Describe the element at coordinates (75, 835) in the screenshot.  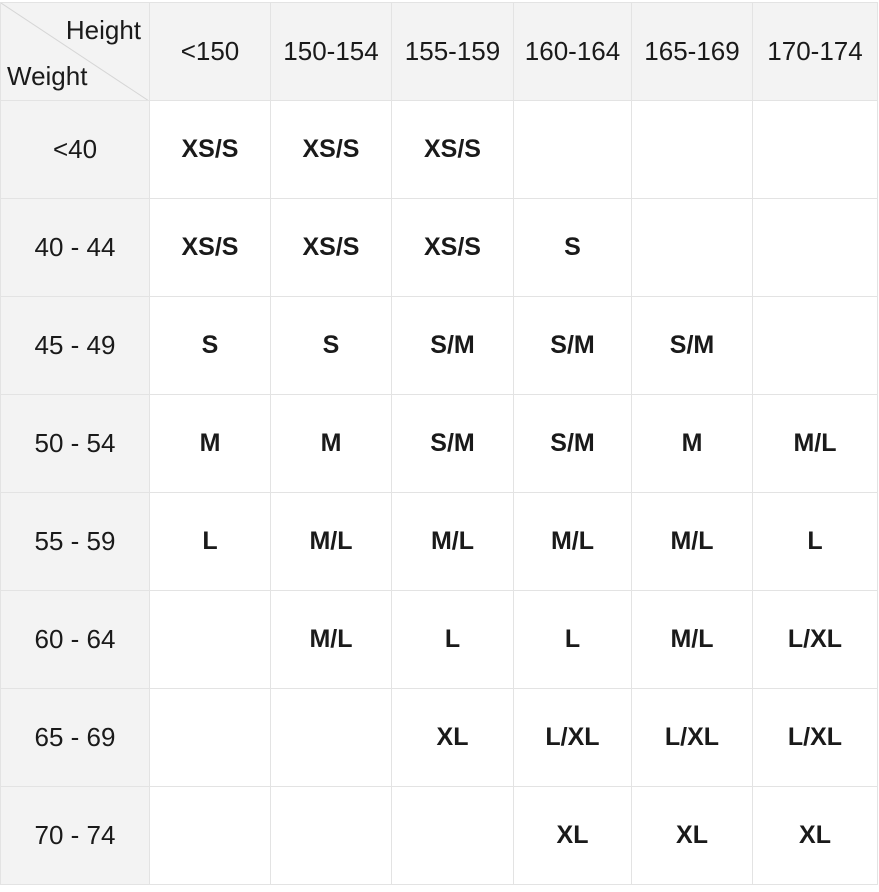
I see `row-header-weight: 70 - 74` at that location.